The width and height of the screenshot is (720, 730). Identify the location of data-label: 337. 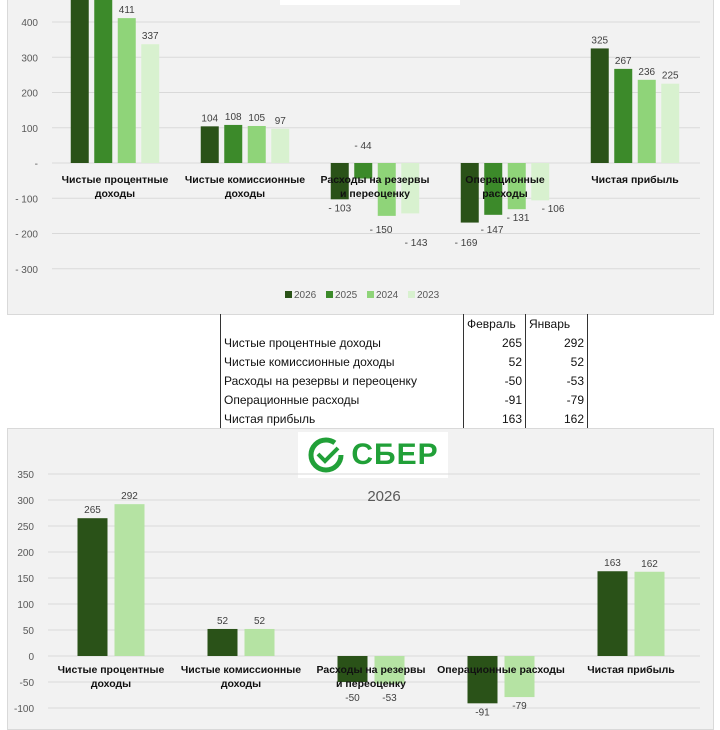
(150, 36).